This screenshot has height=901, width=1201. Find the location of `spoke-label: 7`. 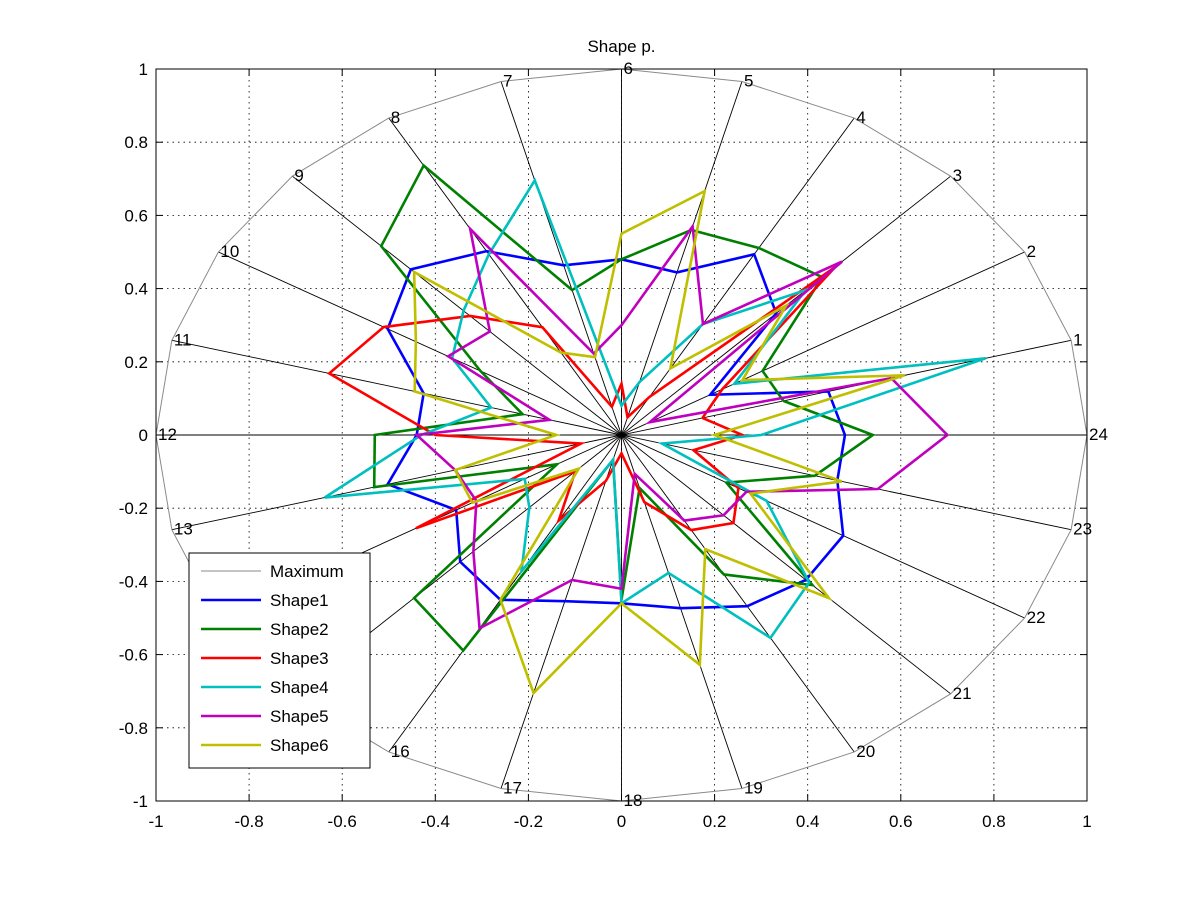

spoke-label: 7 is located at coordinates (507, 80).